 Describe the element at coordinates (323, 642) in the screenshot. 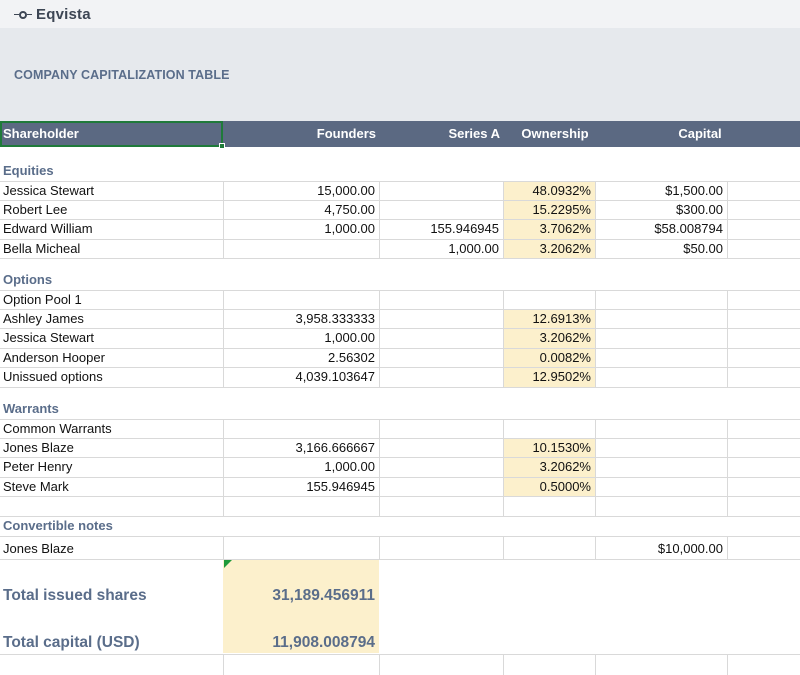

I see `total-capital-value: 11,908.008794` at that location.